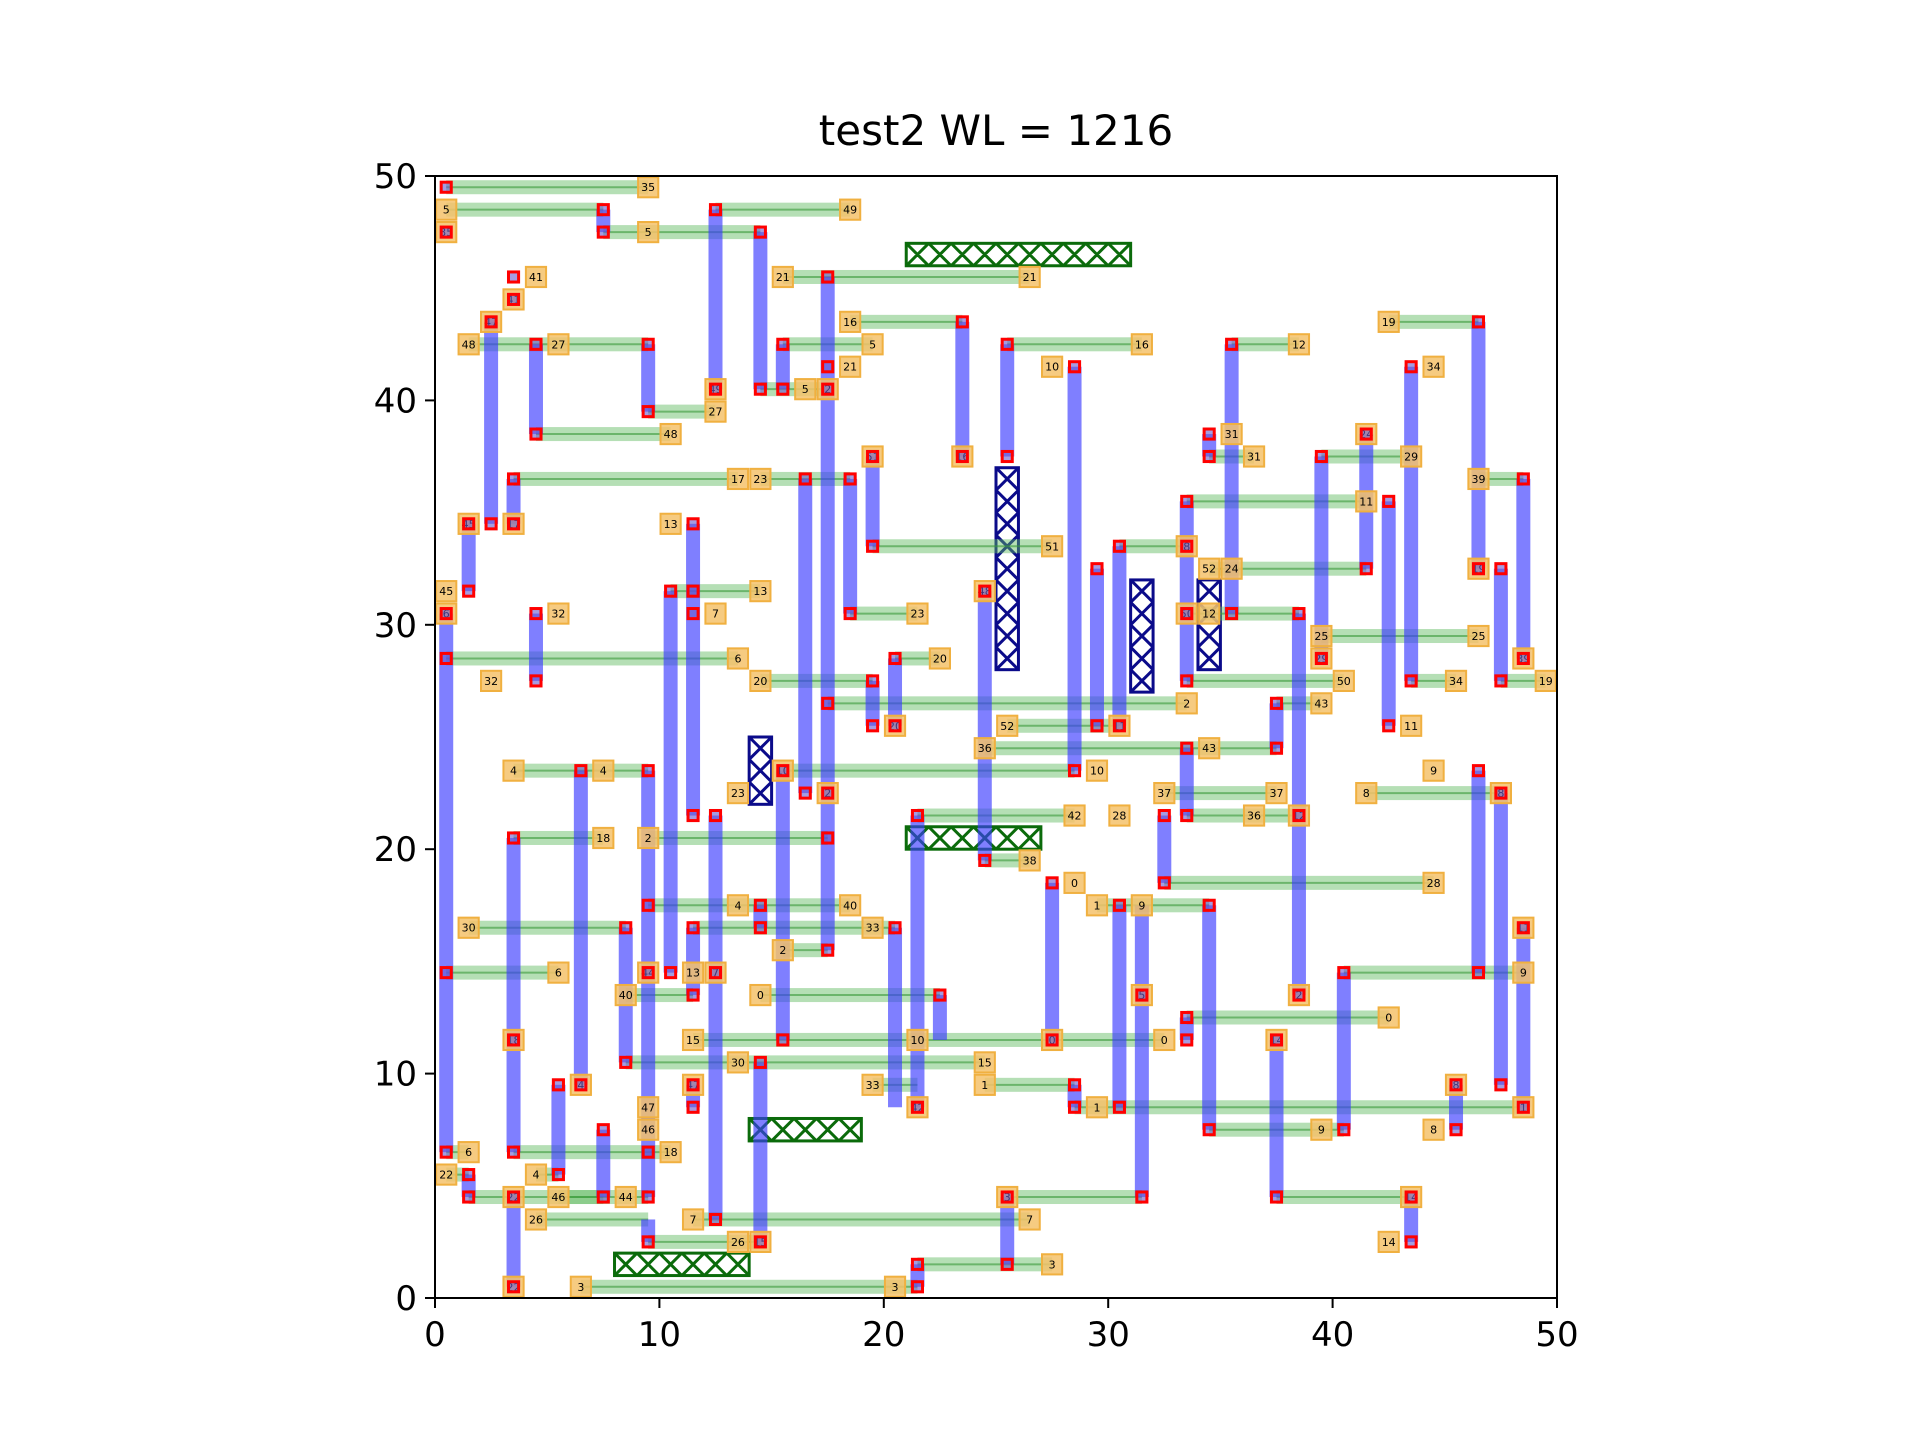 The height and width of the screenshot is (1440, 1920). I want to click on pin-label: 16, so click(850, 322).